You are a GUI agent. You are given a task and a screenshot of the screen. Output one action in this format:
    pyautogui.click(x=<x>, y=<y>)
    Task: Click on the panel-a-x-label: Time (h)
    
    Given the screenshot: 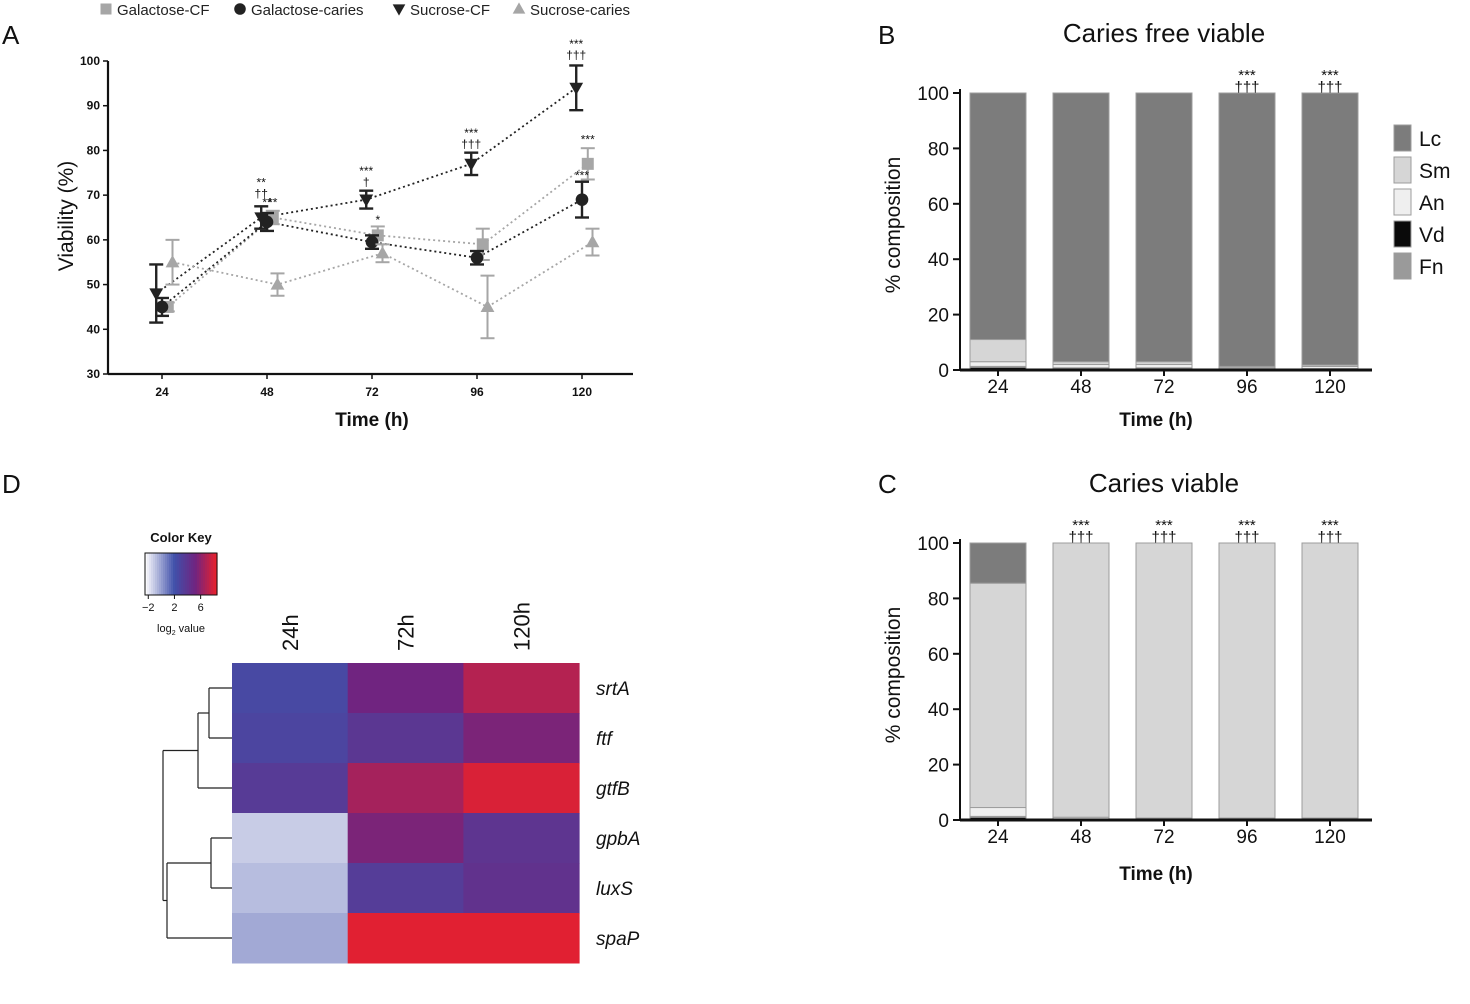 What is the action you would take?
    pyautogui.click(x=372, y=420)
    